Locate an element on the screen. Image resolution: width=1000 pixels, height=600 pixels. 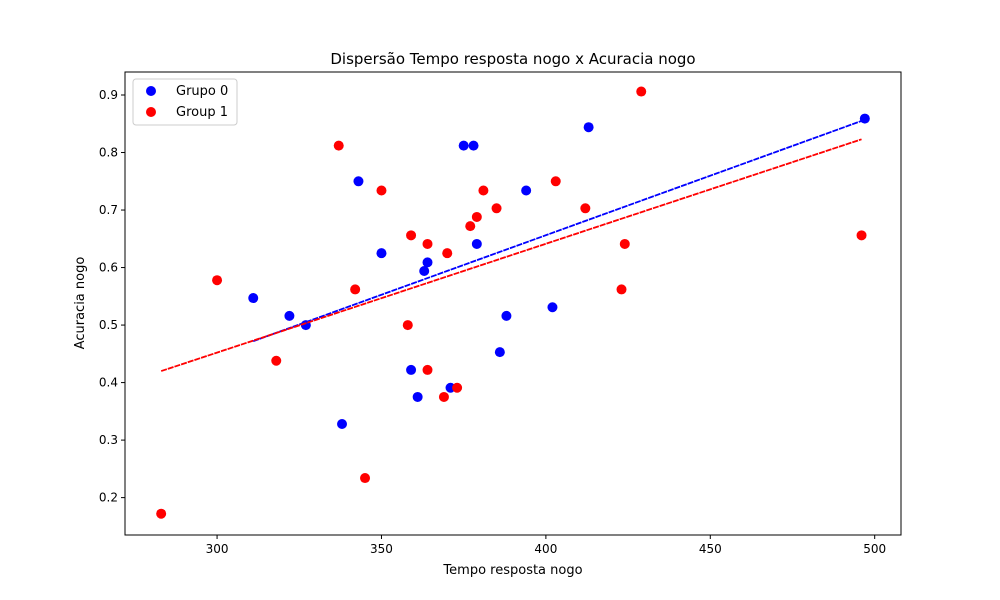
legend-label: Grupo 0 is located at coordinates (202, 91).